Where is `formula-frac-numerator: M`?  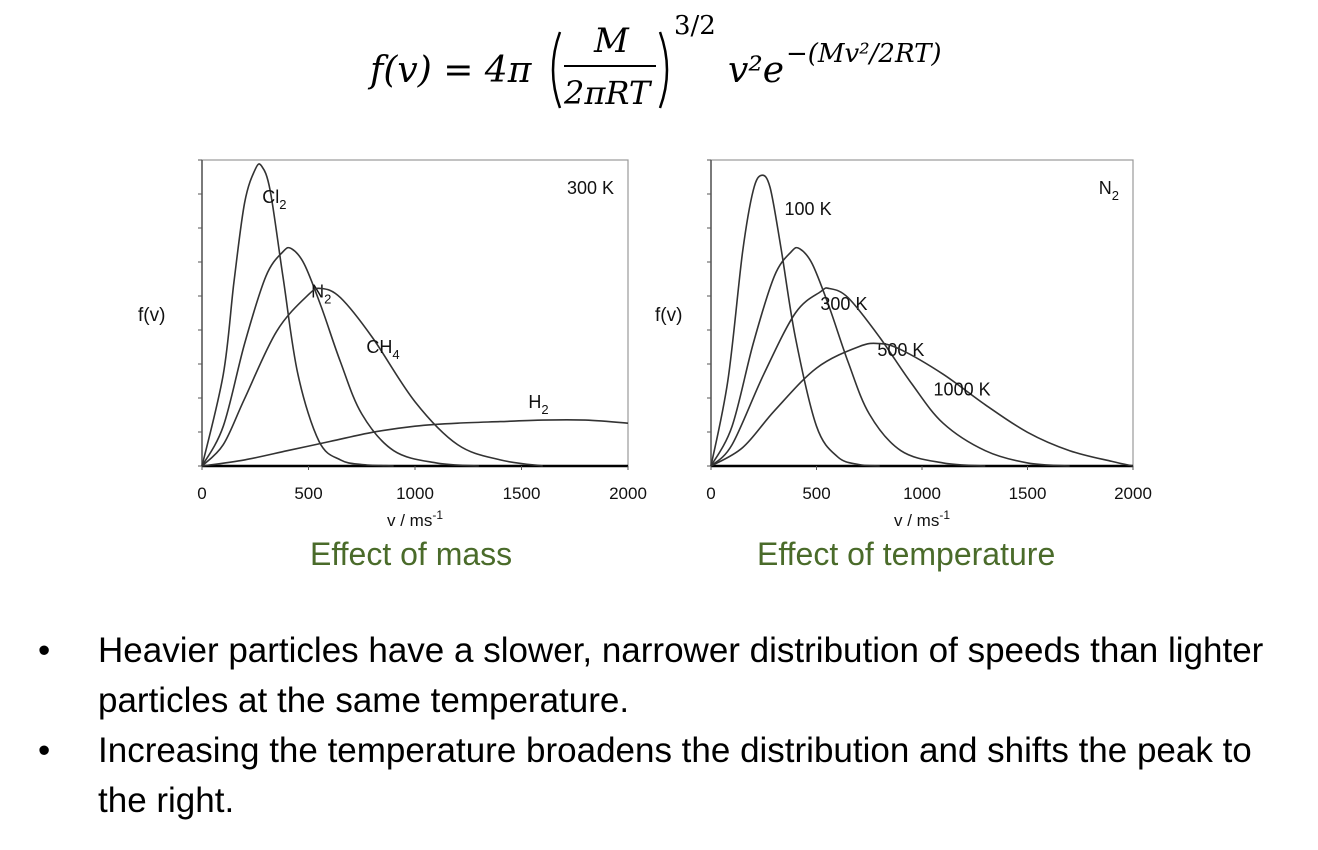 formula-frac-numerator: M is located at coordinates (611, 41).